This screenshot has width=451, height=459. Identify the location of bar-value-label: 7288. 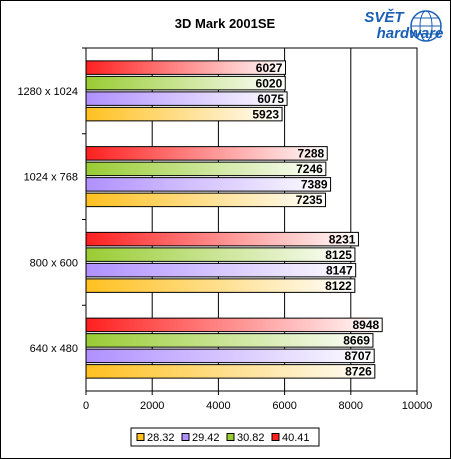
(311, 154).